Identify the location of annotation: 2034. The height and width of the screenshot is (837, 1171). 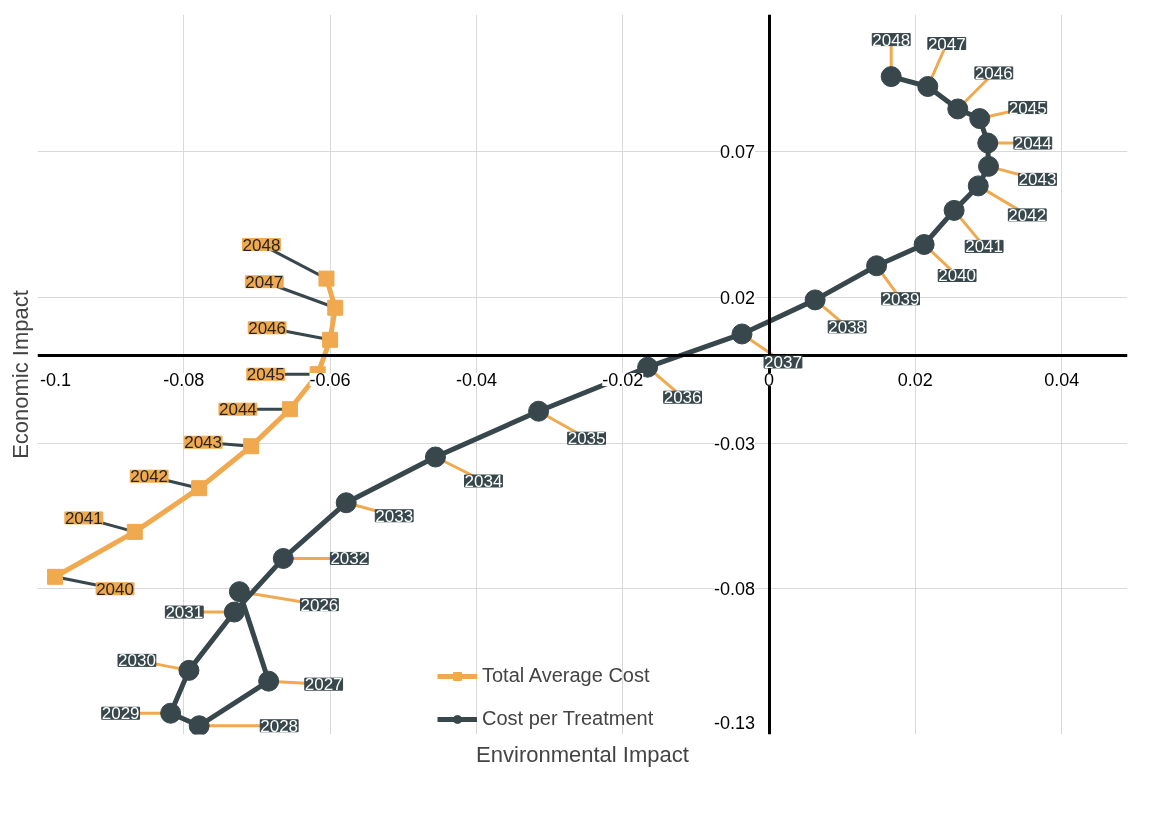
(483, 481).